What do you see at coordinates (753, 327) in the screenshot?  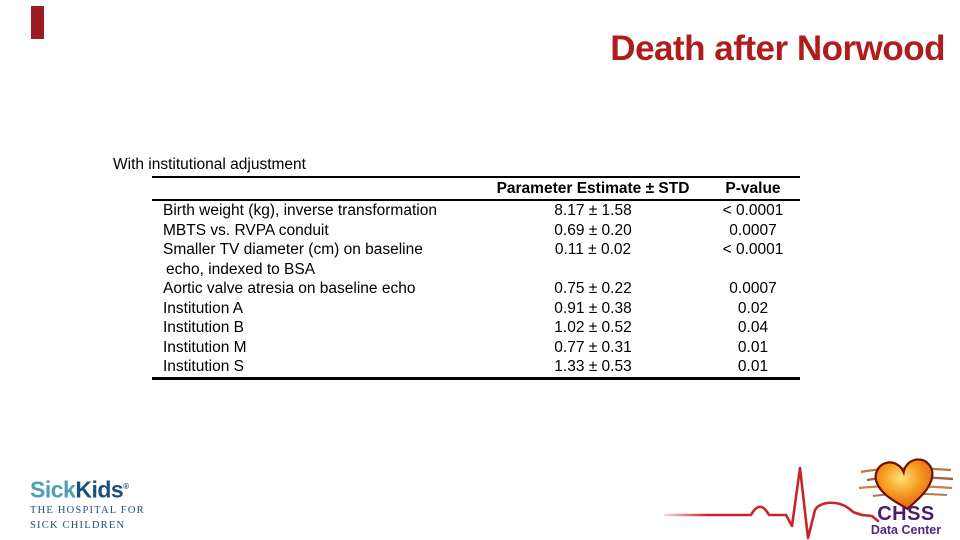 I see `pvalue-cell: 0.04` at bounding box center [753, 327].